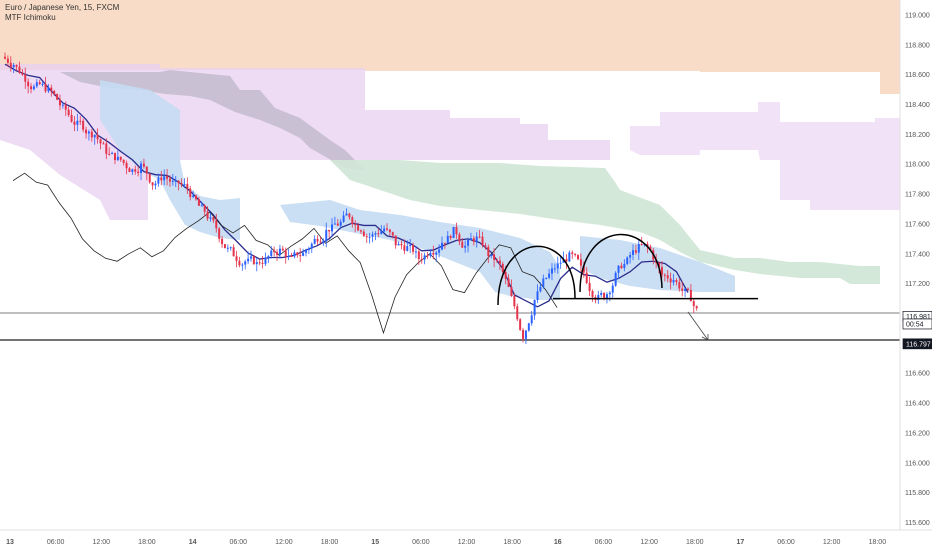  I want to click on y-tick-label: 118.000, so click(917, 165).